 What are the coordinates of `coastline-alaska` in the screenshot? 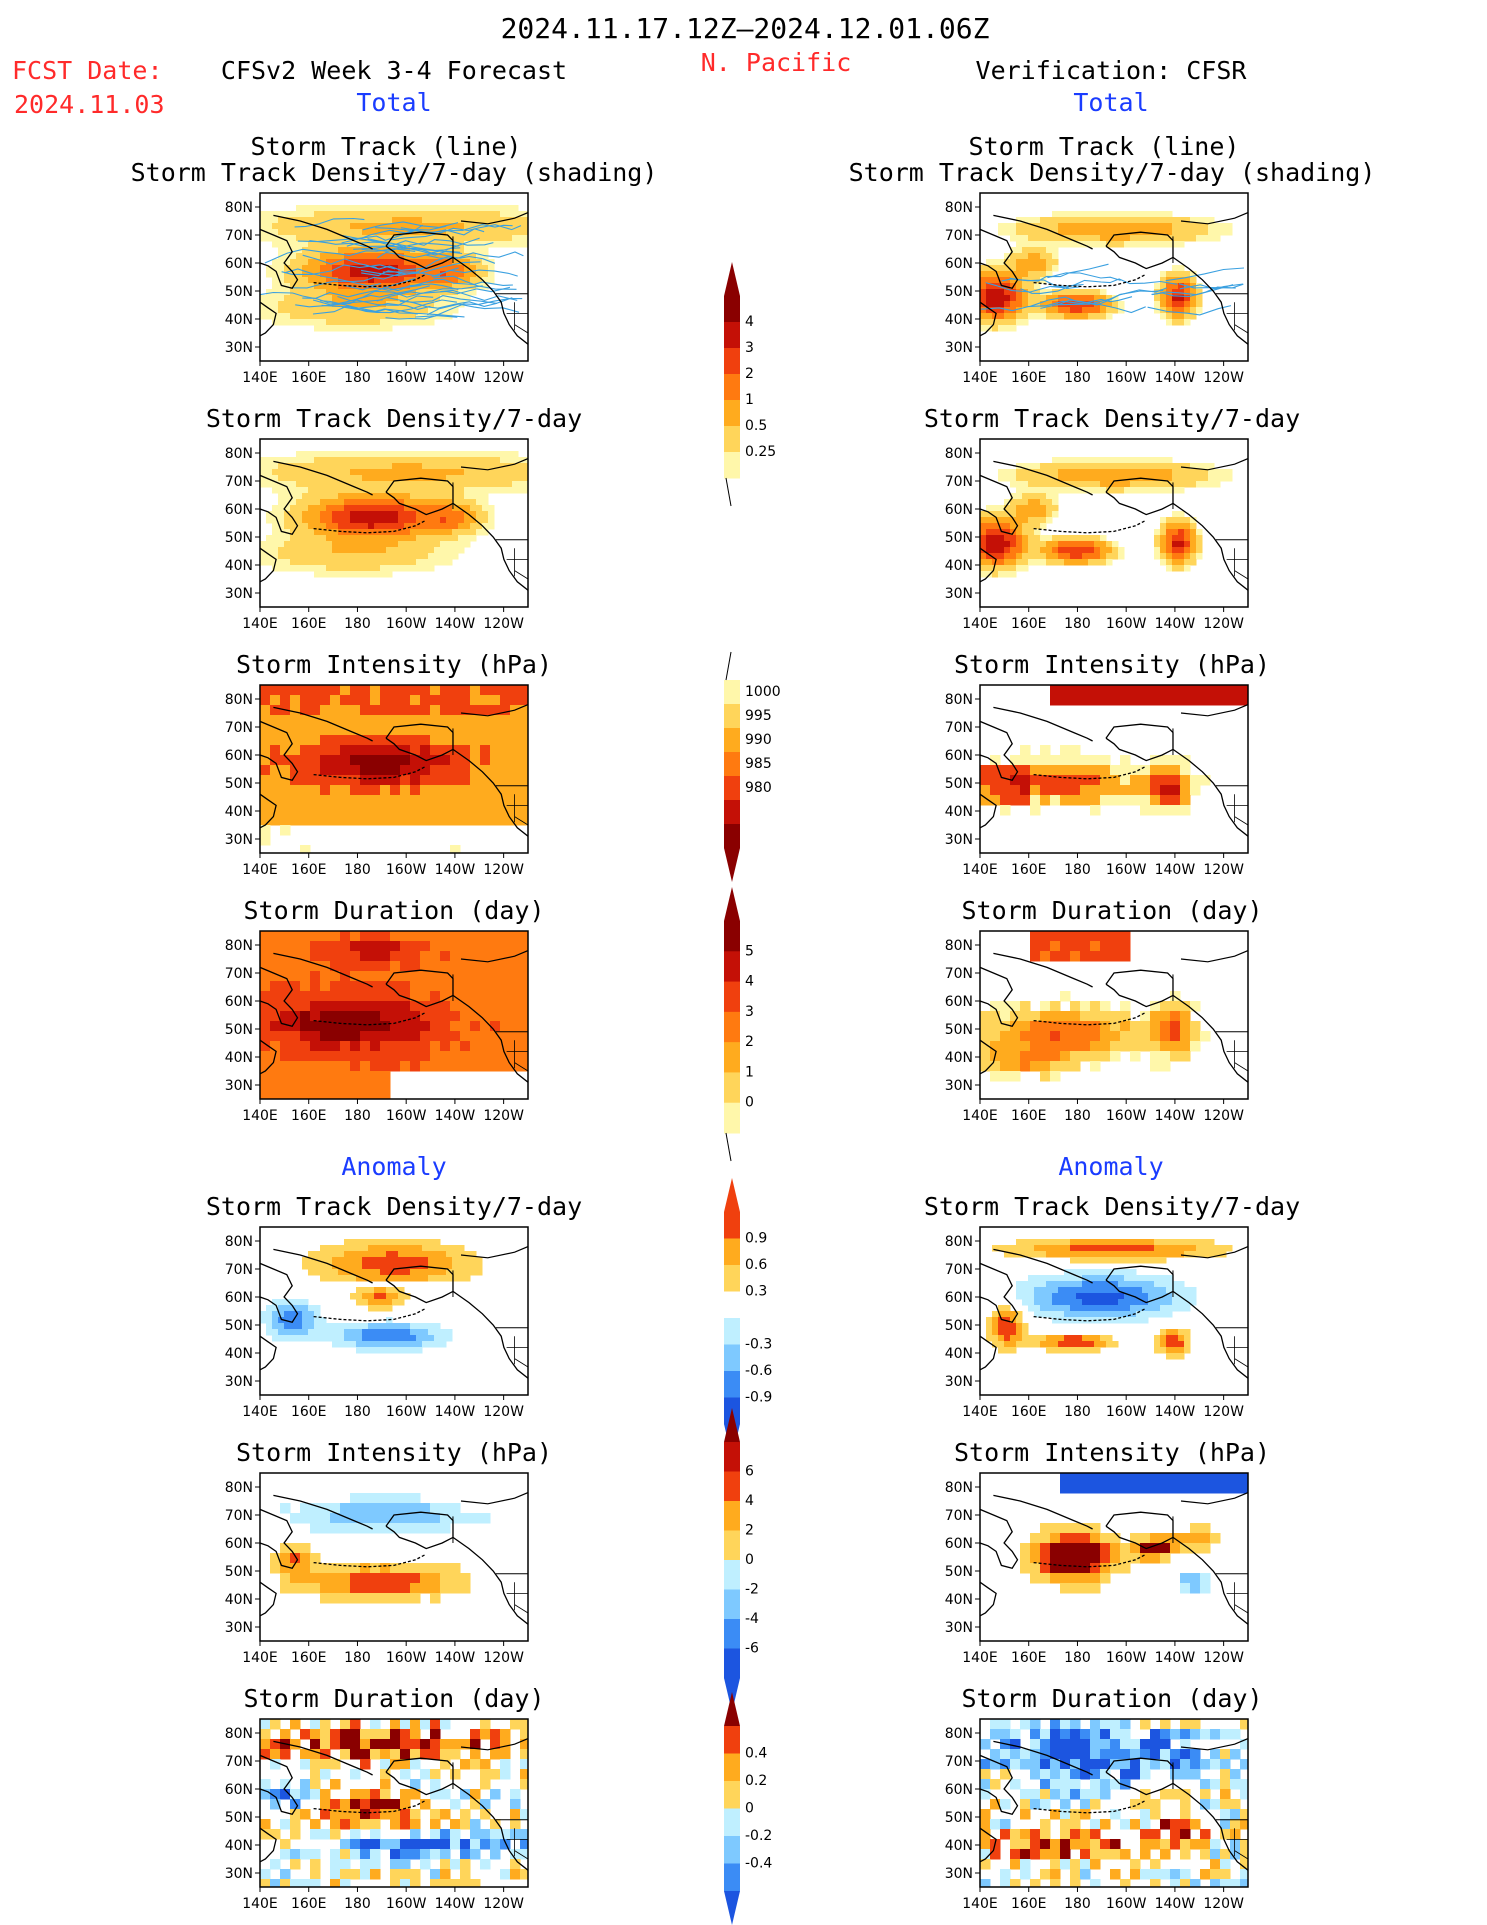 It's located at (419, 1284).